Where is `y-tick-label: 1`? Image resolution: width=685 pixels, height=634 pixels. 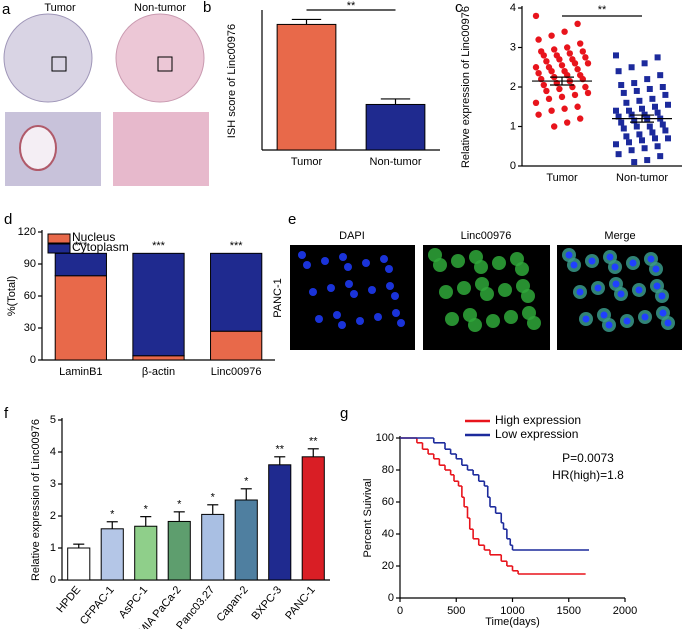 y-tick-label: 1 is located at coordinates (53, 548).